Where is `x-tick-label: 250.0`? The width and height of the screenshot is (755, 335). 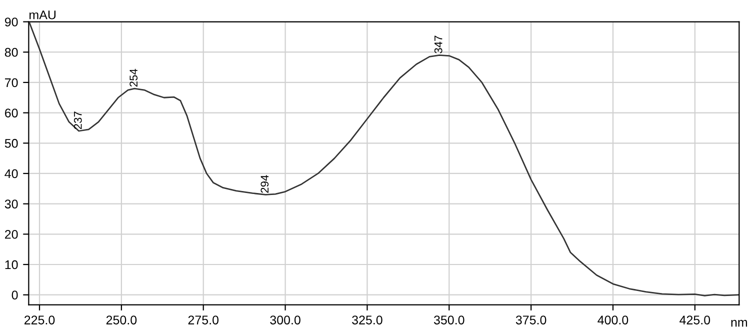
x-tick-label: 250.0 is located at coordinates (121, 320).